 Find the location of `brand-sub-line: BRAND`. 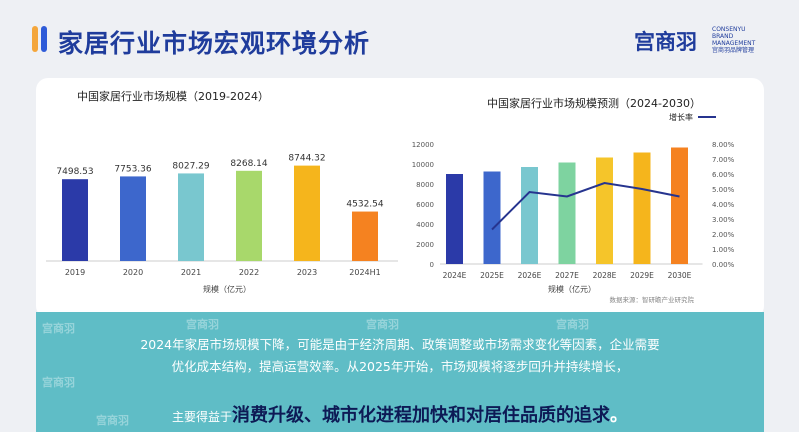

brand-sub-line: BRAND is located at coordinates (723, 36).